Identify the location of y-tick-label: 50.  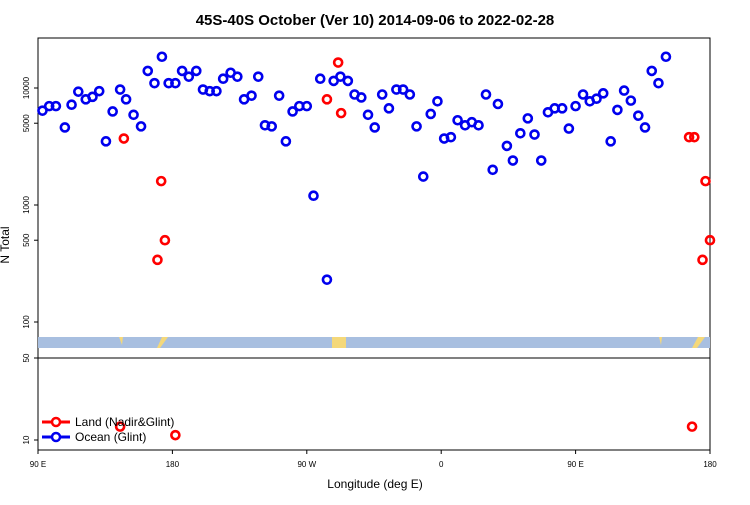
(26, 357).